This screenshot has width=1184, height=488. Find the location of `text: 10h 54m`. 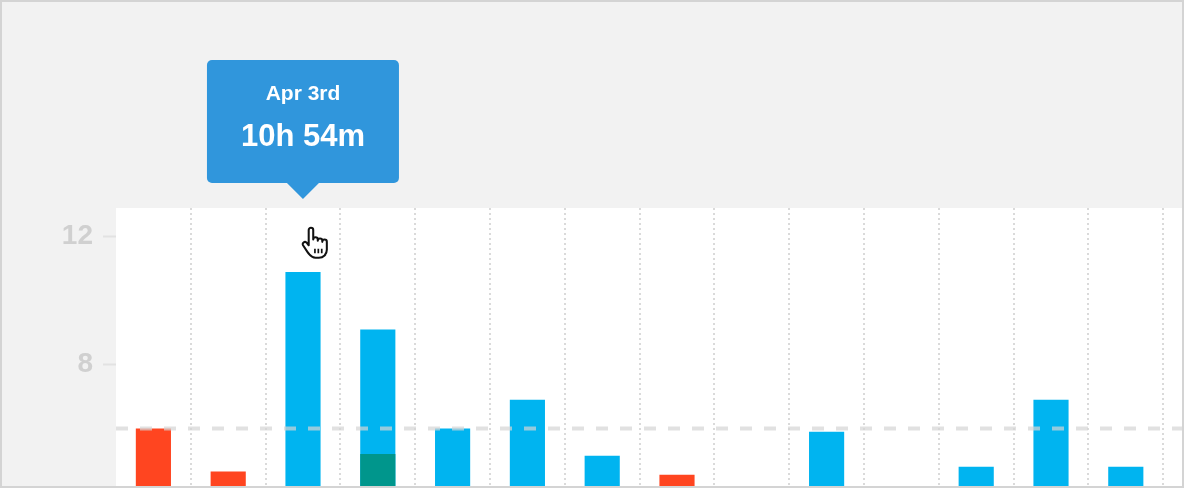

text: 10h 54m is located at coordinates (303, 136).